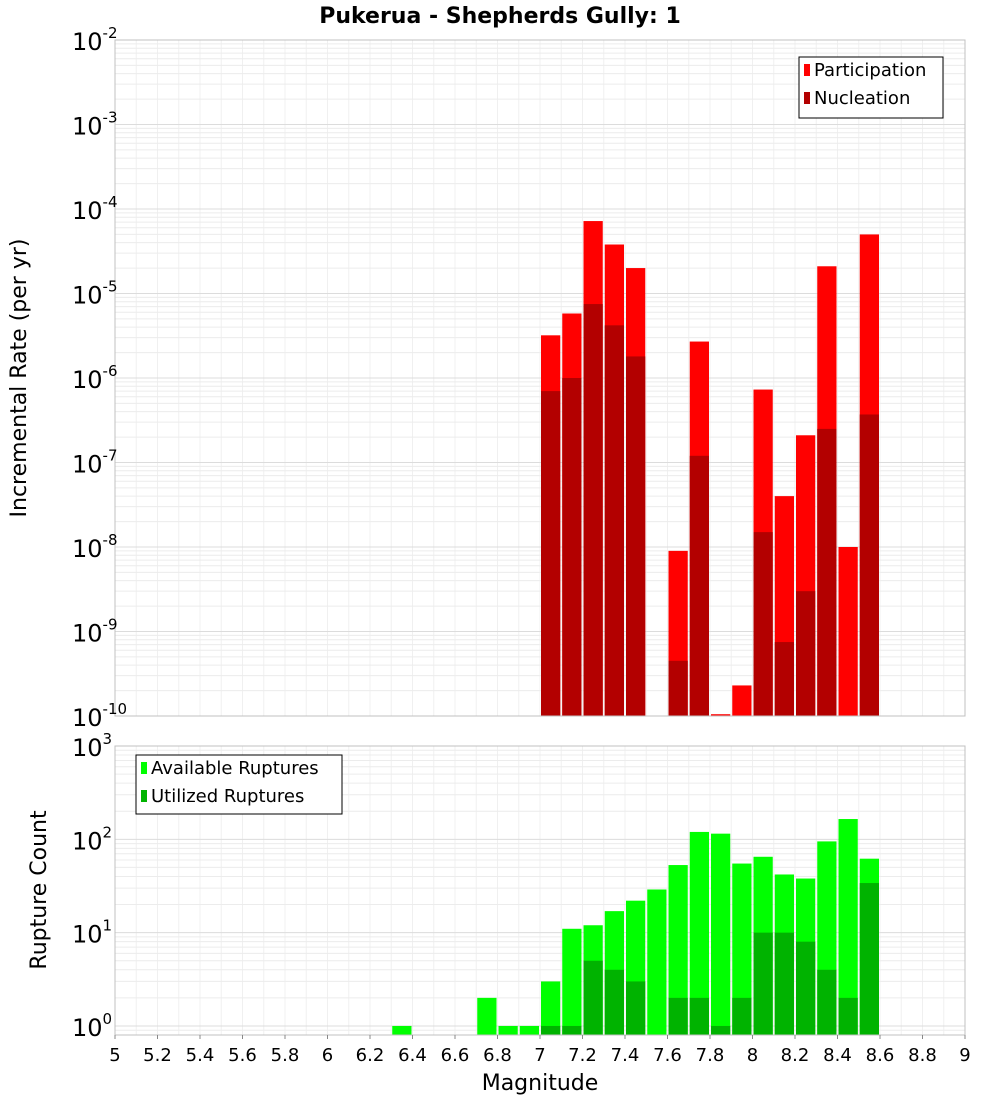  Describe the element at coordinates (370, 1055) in the screenshot. I see `x-tick-label: 6.2` at that location.